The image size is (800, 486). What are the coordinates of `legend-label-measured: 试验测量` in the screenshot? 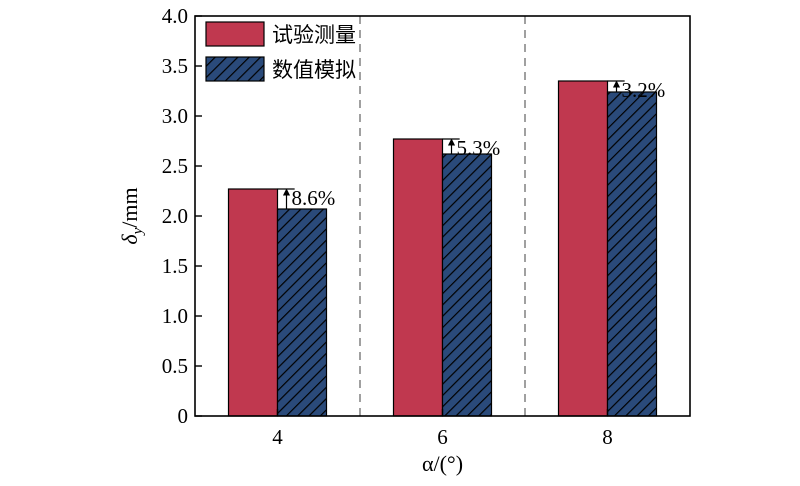 It's located at (314, 35).